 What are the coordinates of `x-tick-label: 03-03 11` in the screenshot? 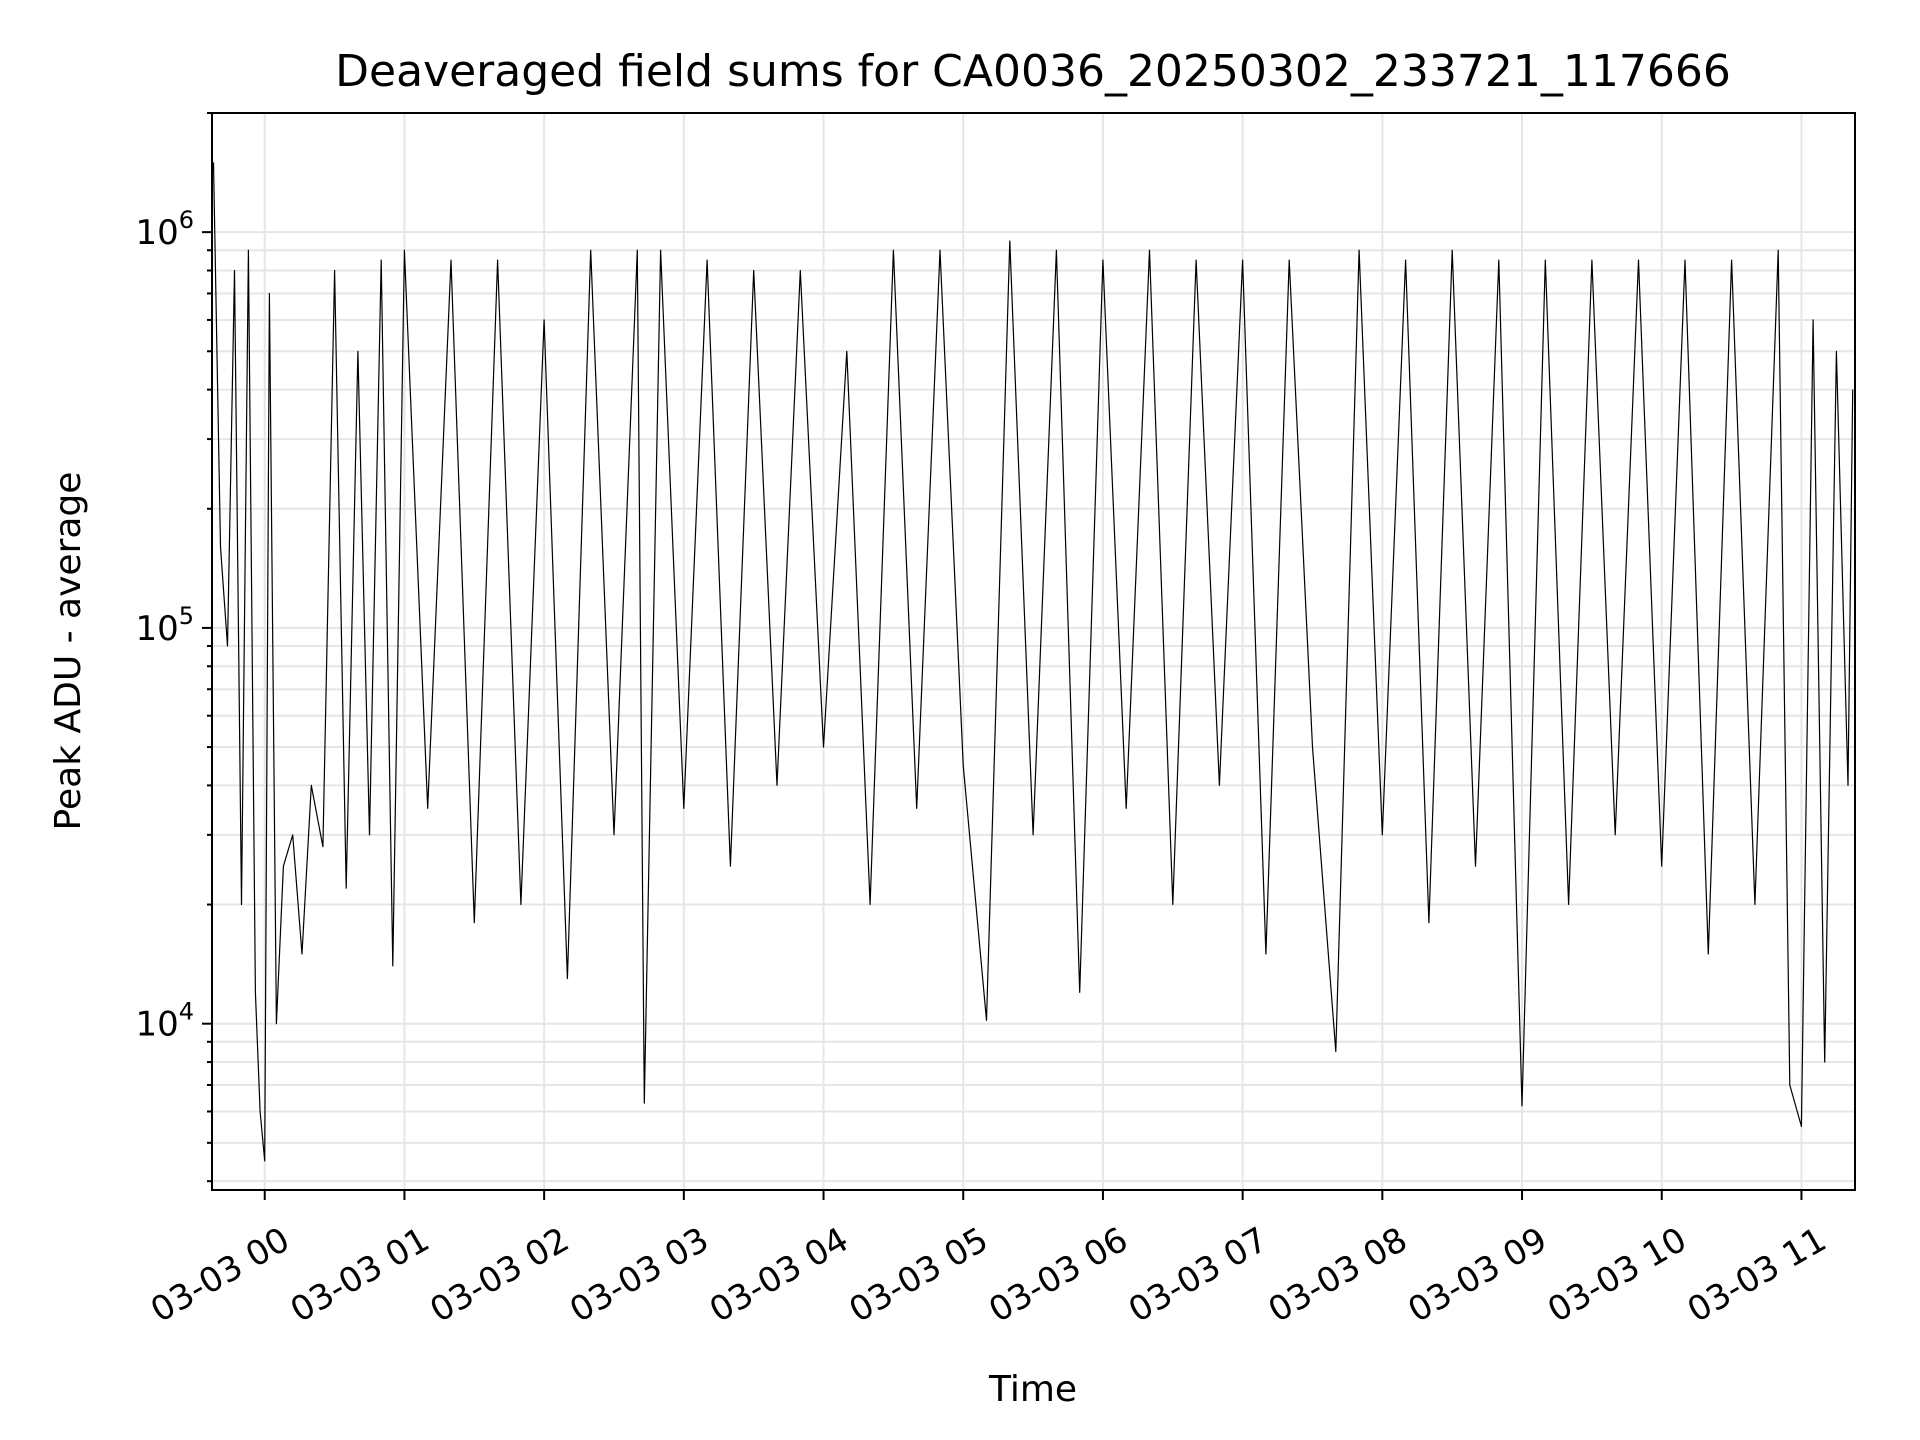 It's located at (1757, 1275).